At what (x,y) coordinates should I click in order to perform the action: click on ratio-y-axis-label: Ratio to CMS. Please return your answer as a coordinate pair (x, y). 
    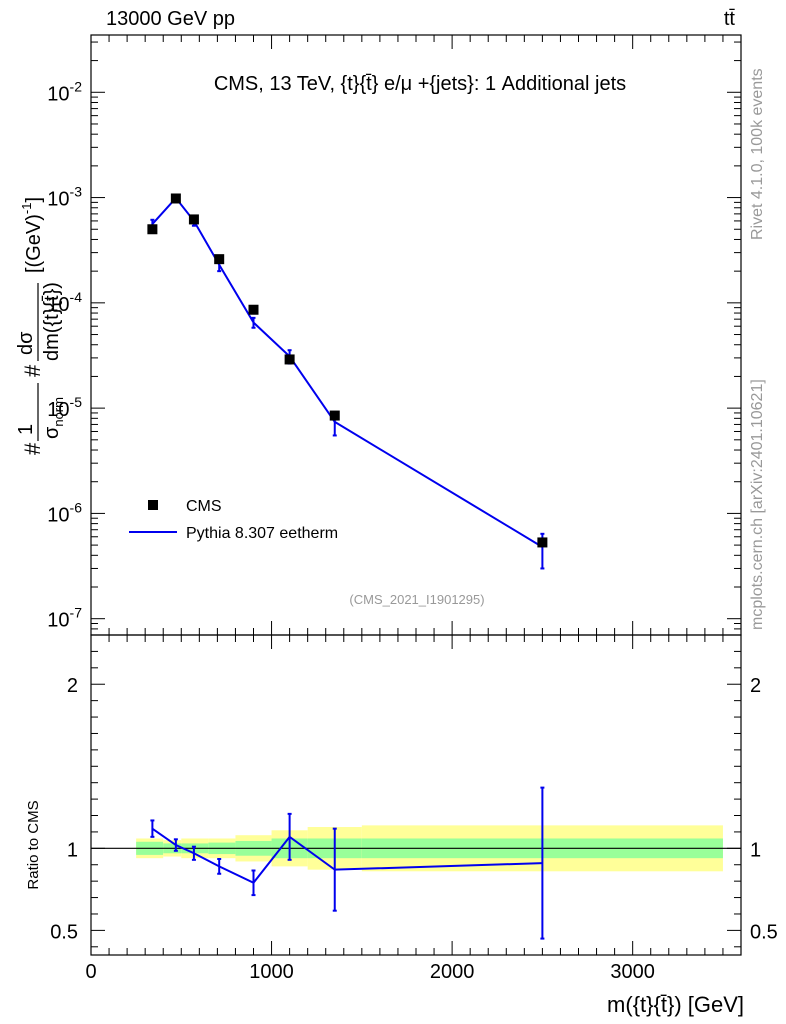
    Looking at the image, I should click on (33, 844).